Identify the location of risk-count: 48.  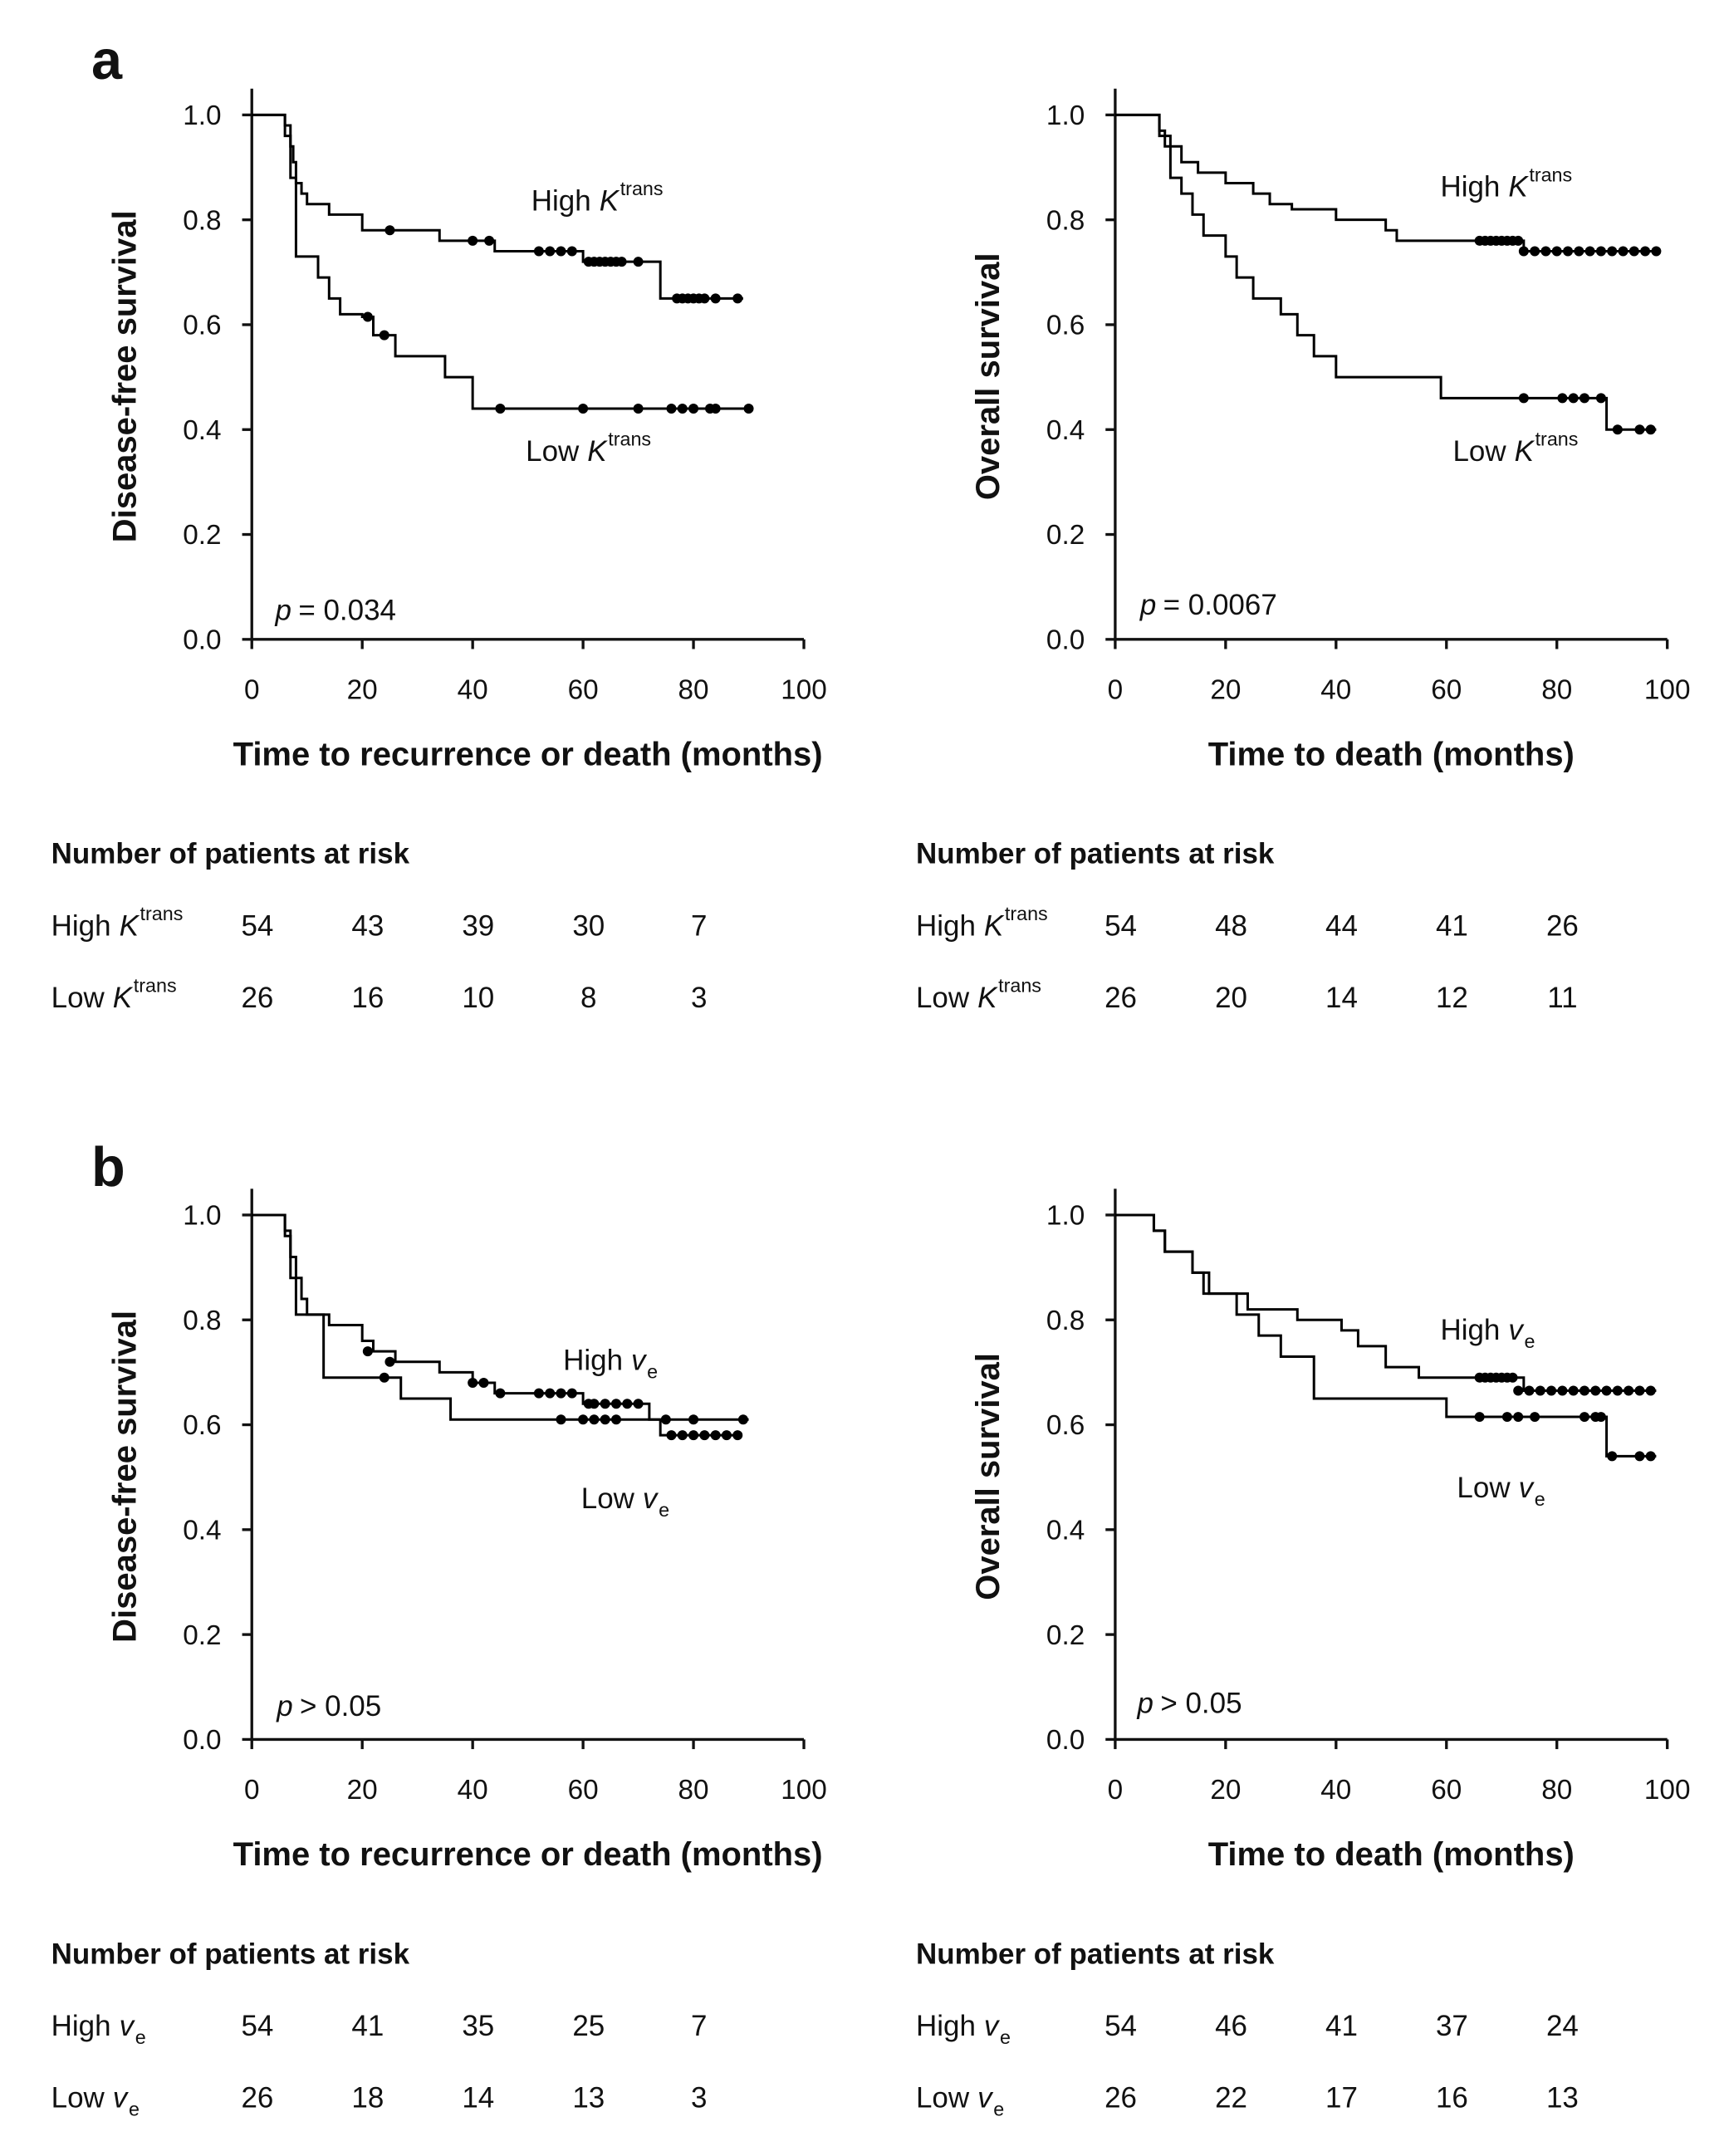
(1231, 925).